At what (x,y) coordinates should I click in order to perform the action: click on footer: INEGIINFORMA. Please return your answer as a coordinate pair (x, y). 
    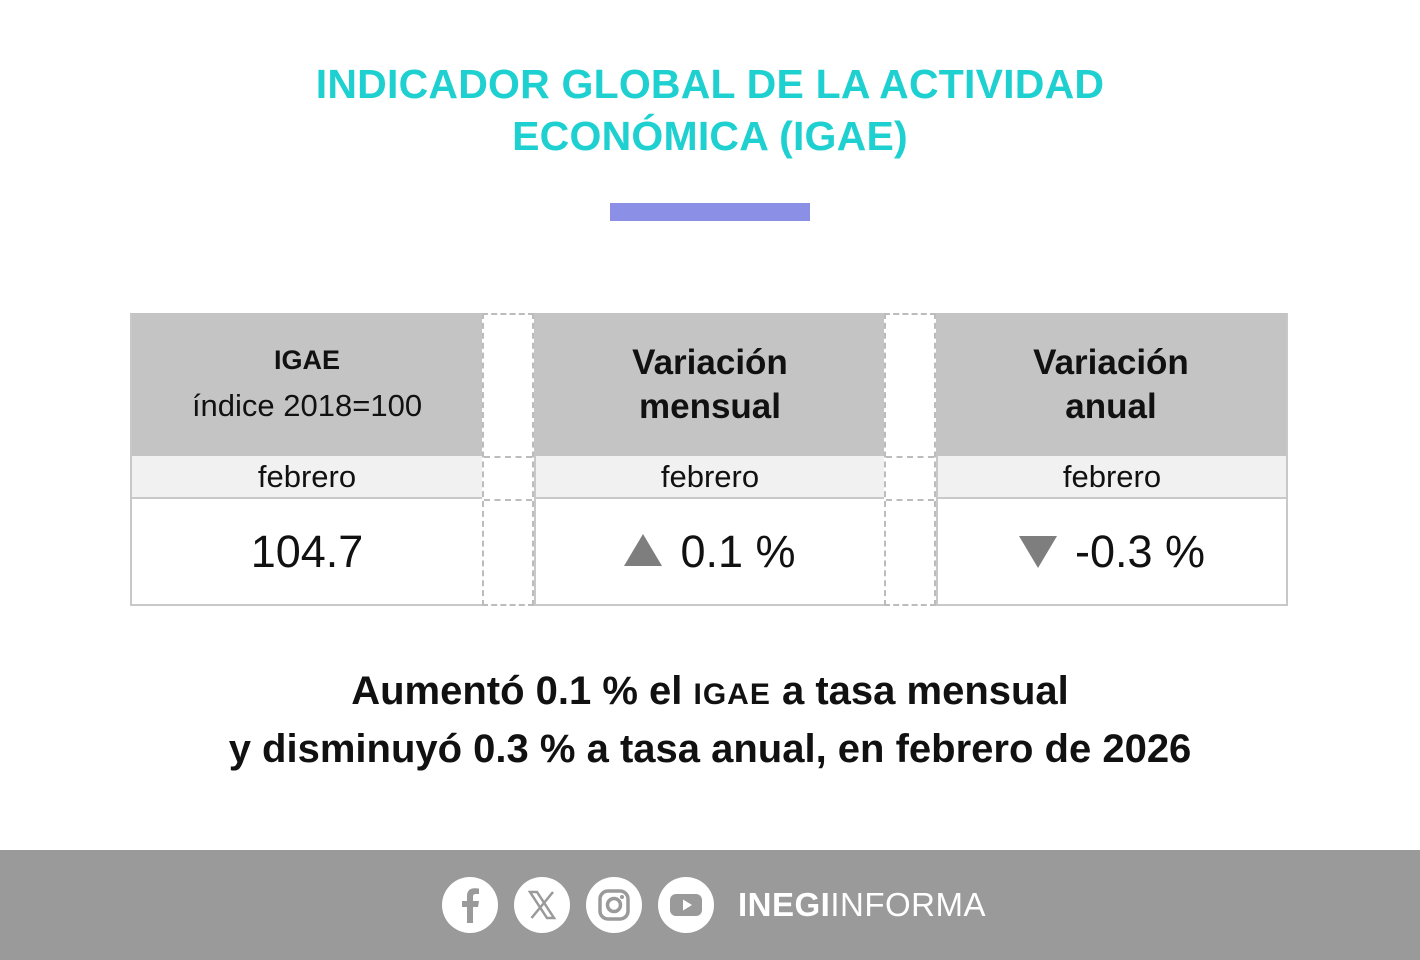
    Looking at the image, I should click on (710, 905).